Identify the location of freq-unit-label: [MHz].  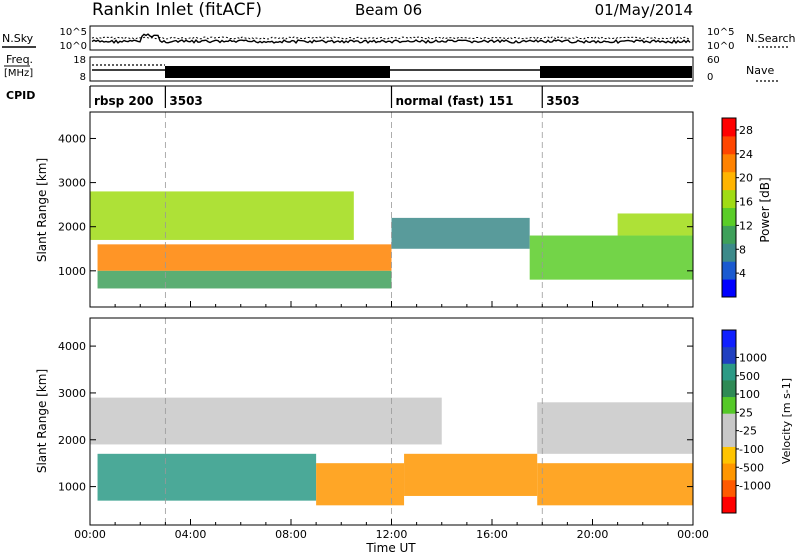
(18, 73).